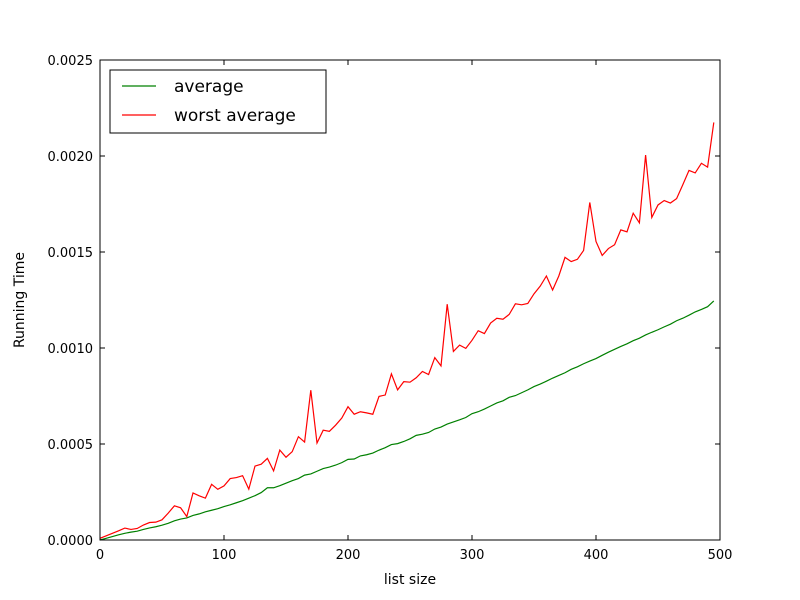  I want to click on x-tick-label: 300, so click(472, 555).